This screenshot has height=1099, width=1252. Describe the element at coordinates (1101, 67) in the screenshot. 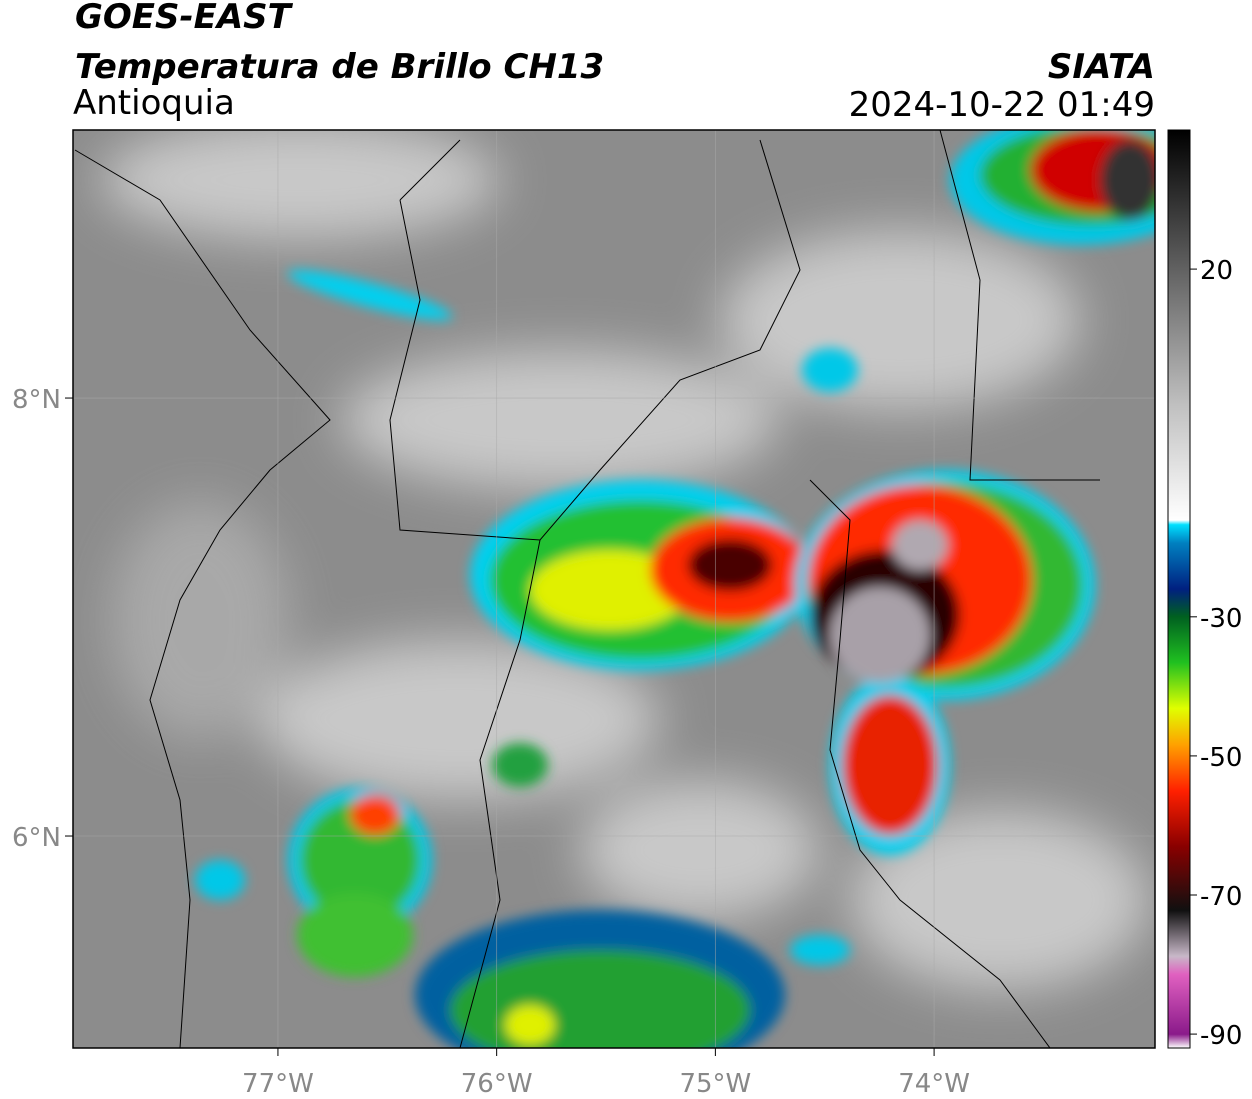

I see `source: SIATA` at that location.